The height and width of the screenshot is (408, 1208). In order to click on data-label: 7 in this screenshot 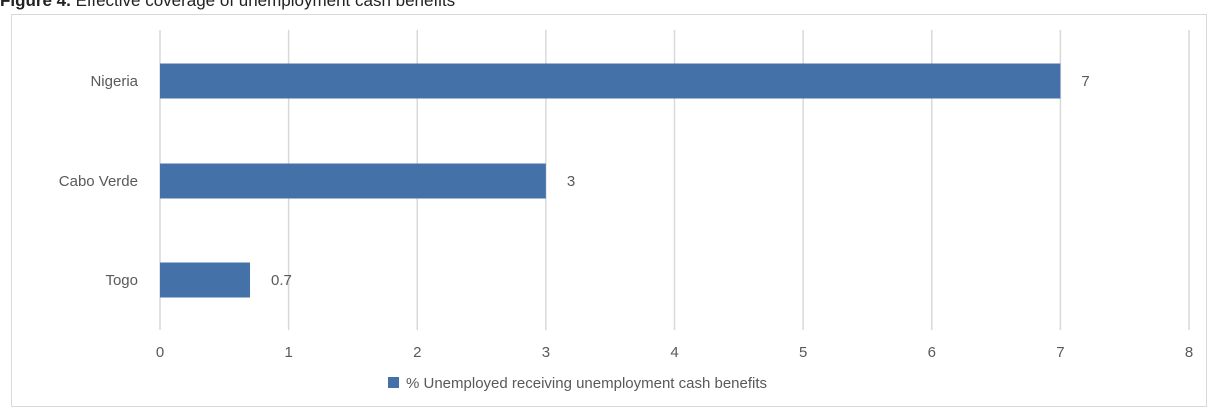, I will do `click(1085, 81)`.